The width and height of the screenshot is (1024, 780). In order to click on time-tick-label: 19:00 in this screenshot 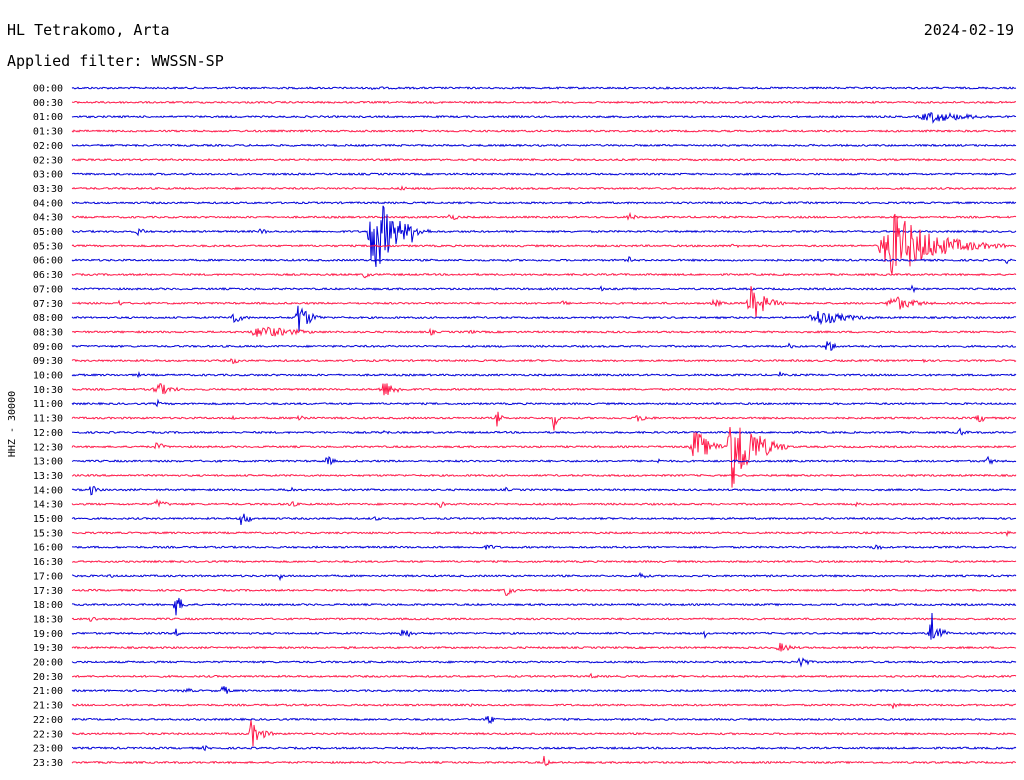, I will do `click(48, 634)`.